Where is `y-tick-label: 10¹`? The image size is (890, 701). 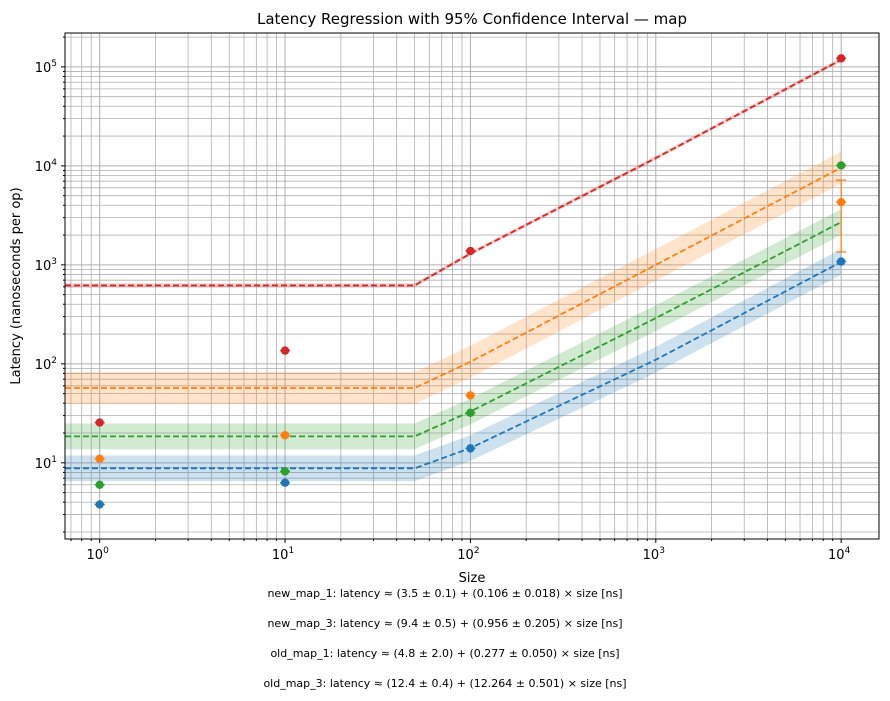
y-tick-label: 10¹ is located at coordinates (46, 463).